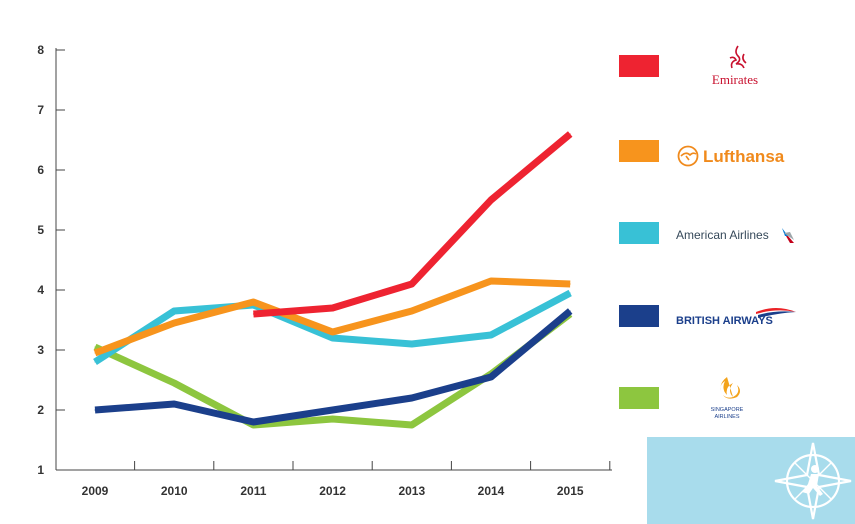  I want to click on legend-swatch-british-airways, so click(639, 316).